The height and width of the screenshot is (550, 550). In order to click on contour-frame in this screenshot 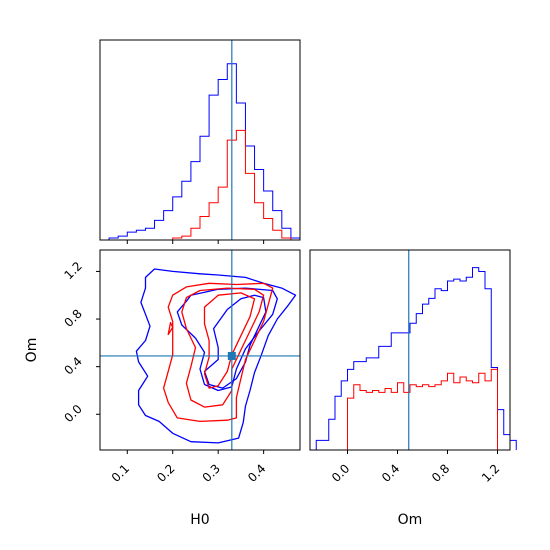, I will do `click(200, 350)`.